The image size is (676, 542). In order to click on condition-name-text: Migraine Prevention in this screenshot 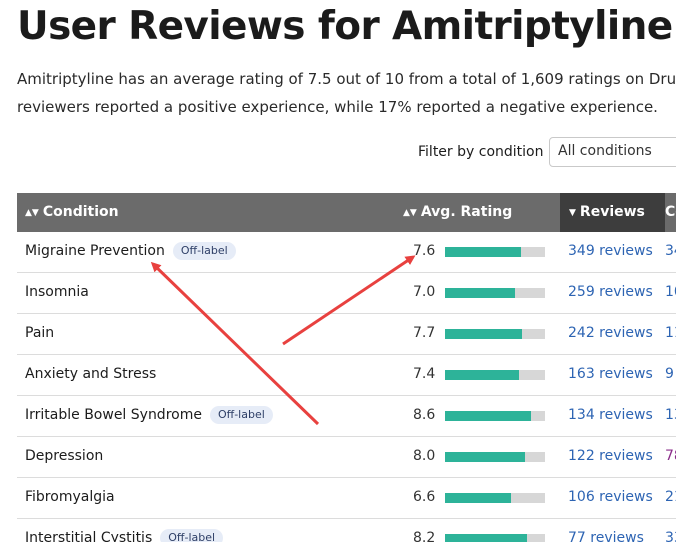, I will do `click(95, 251)`.